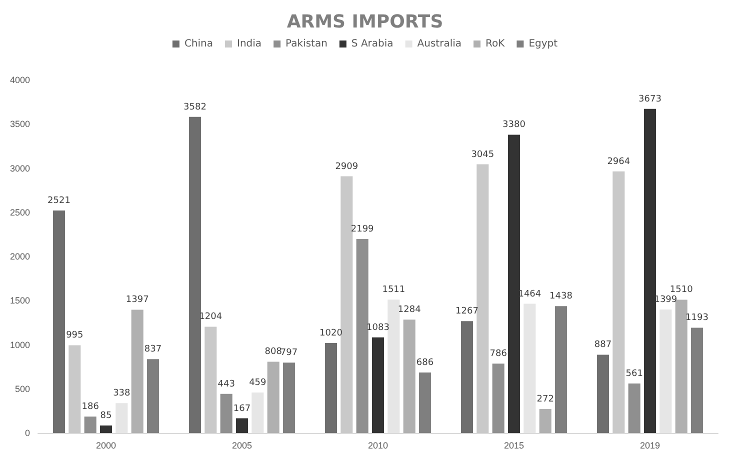 This screenshot has width=730, height=455. Describe the element at coordinates (378, 445) in the screenshot. I see `x-tick-label: 2010` at that location.